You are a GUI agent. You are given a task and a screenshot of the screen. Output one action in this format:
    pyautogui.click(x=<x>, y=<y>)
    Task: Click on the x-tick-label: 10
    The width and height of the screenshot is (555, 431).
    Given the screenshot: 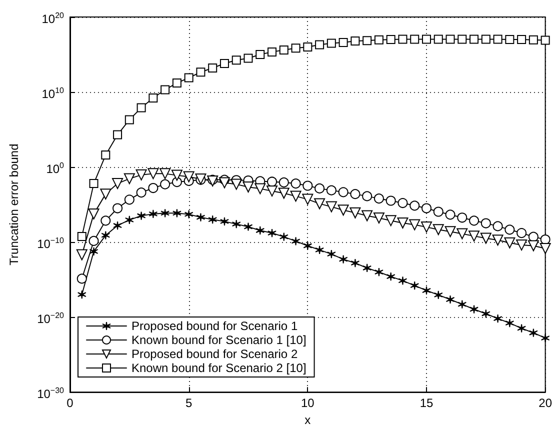 What is the action you would take?
    pyautogui.click(x=307, y=403)
    